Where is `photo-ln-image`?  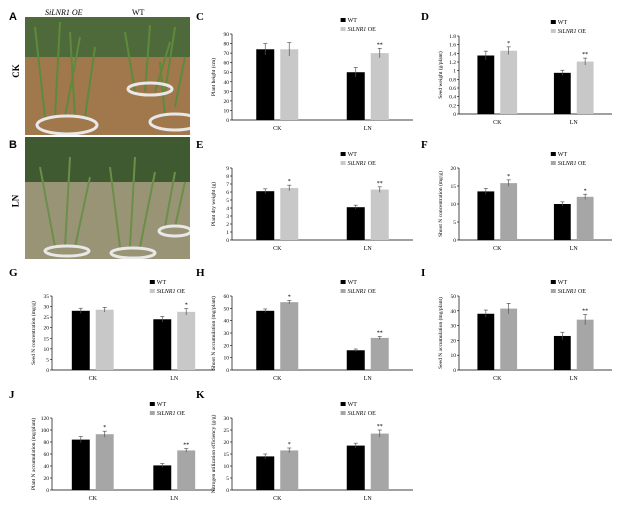
photo-ln-image is located at coordinates (107, 198).